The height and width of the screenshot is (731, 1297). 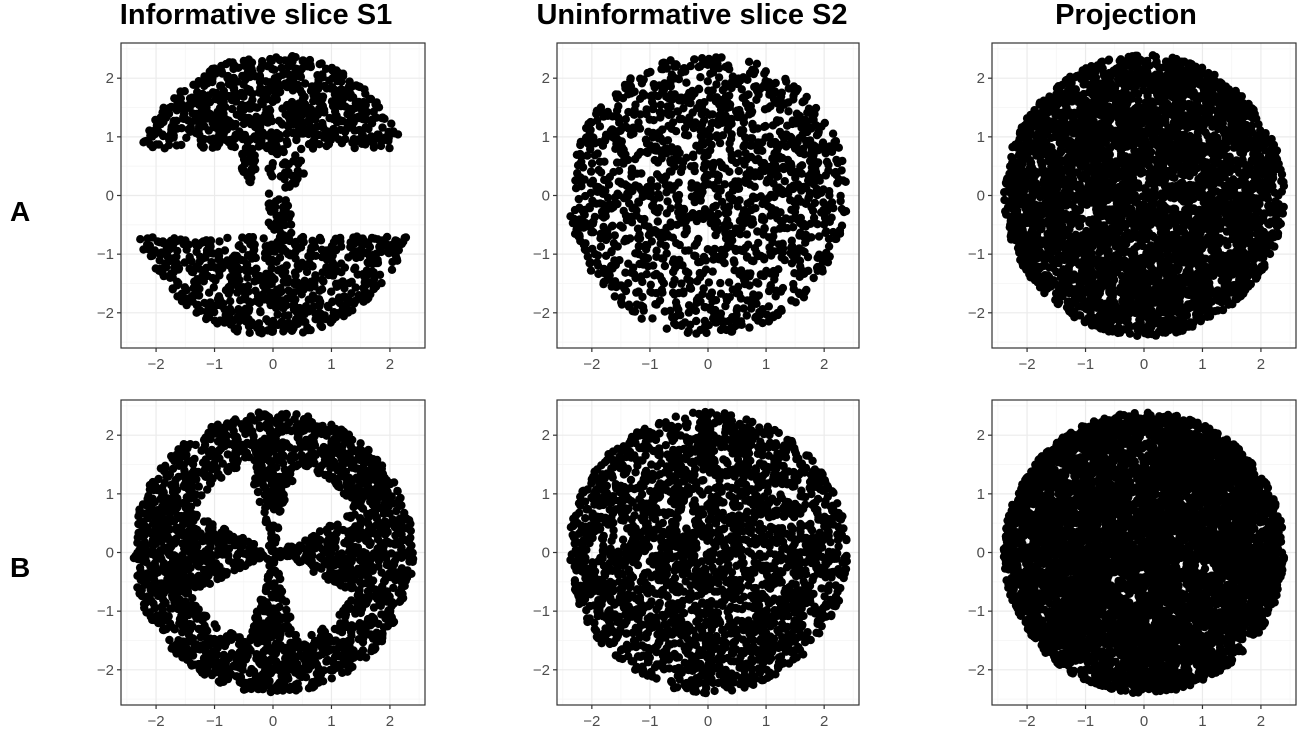 What do you see at coordinates (214, 364) in the screenshot?
I see `x-tick-label: −1` at bounding box center [214, 364].